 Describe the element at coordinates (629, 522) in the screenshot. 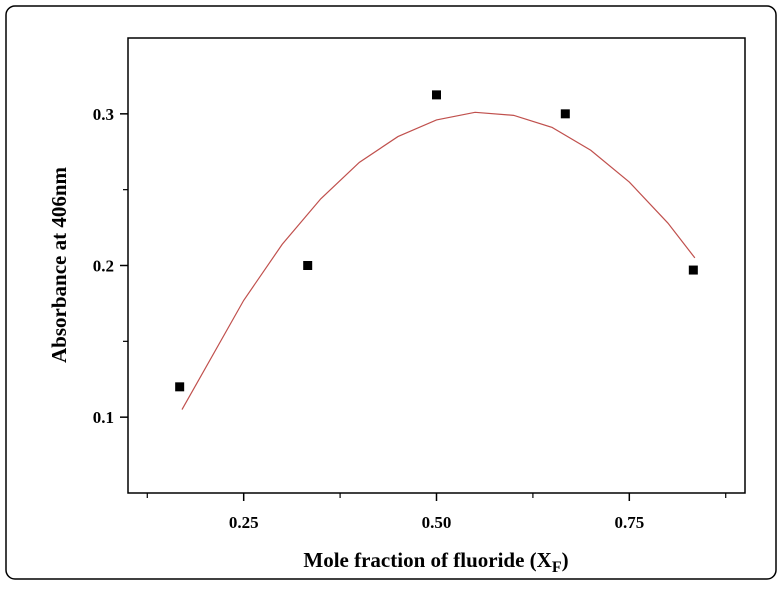

I see `x-tick-label: 0.75` at that location.